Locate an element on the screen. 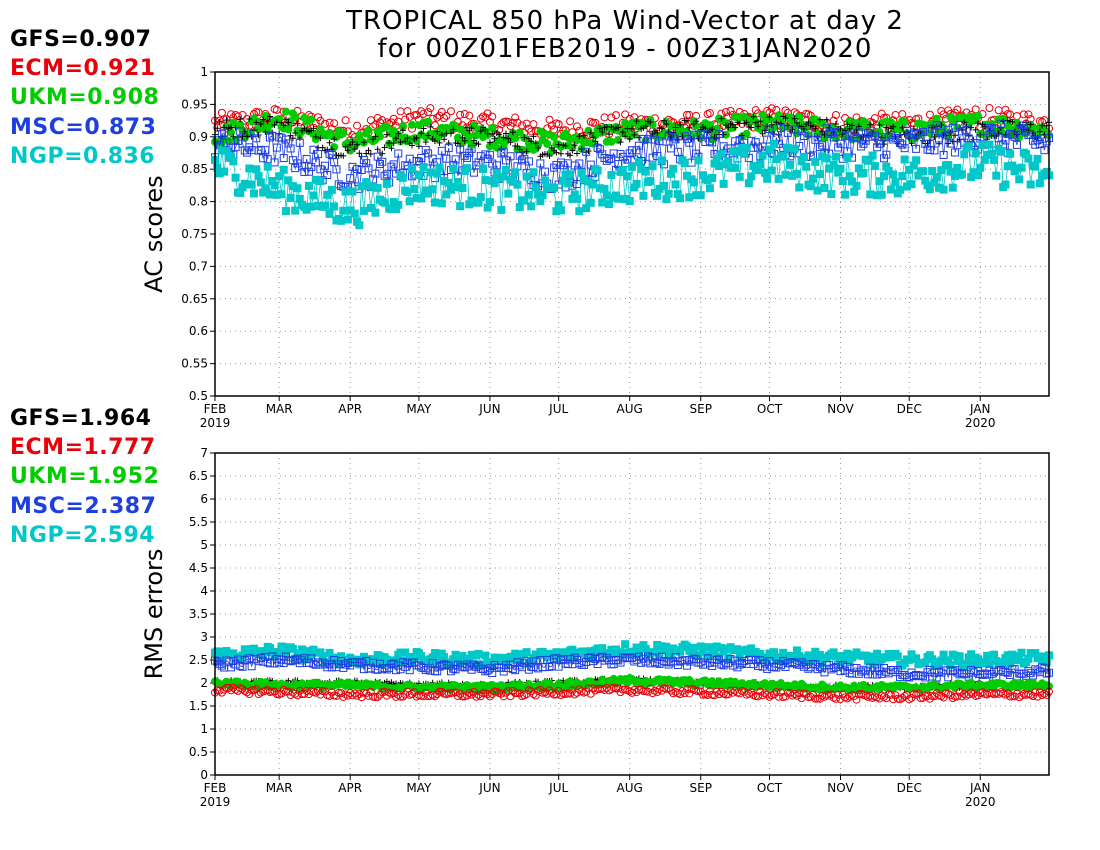  x-tick-label: FEB is located at coordinates (215, 409).